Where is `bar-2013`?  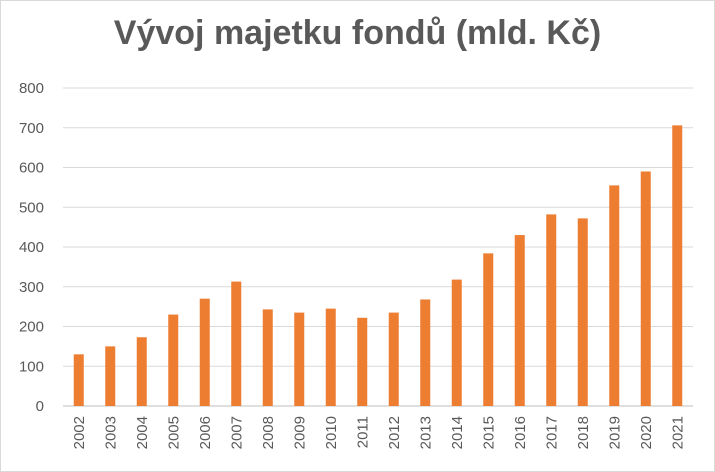 bar-2013 is located at coordinates (425, 352).